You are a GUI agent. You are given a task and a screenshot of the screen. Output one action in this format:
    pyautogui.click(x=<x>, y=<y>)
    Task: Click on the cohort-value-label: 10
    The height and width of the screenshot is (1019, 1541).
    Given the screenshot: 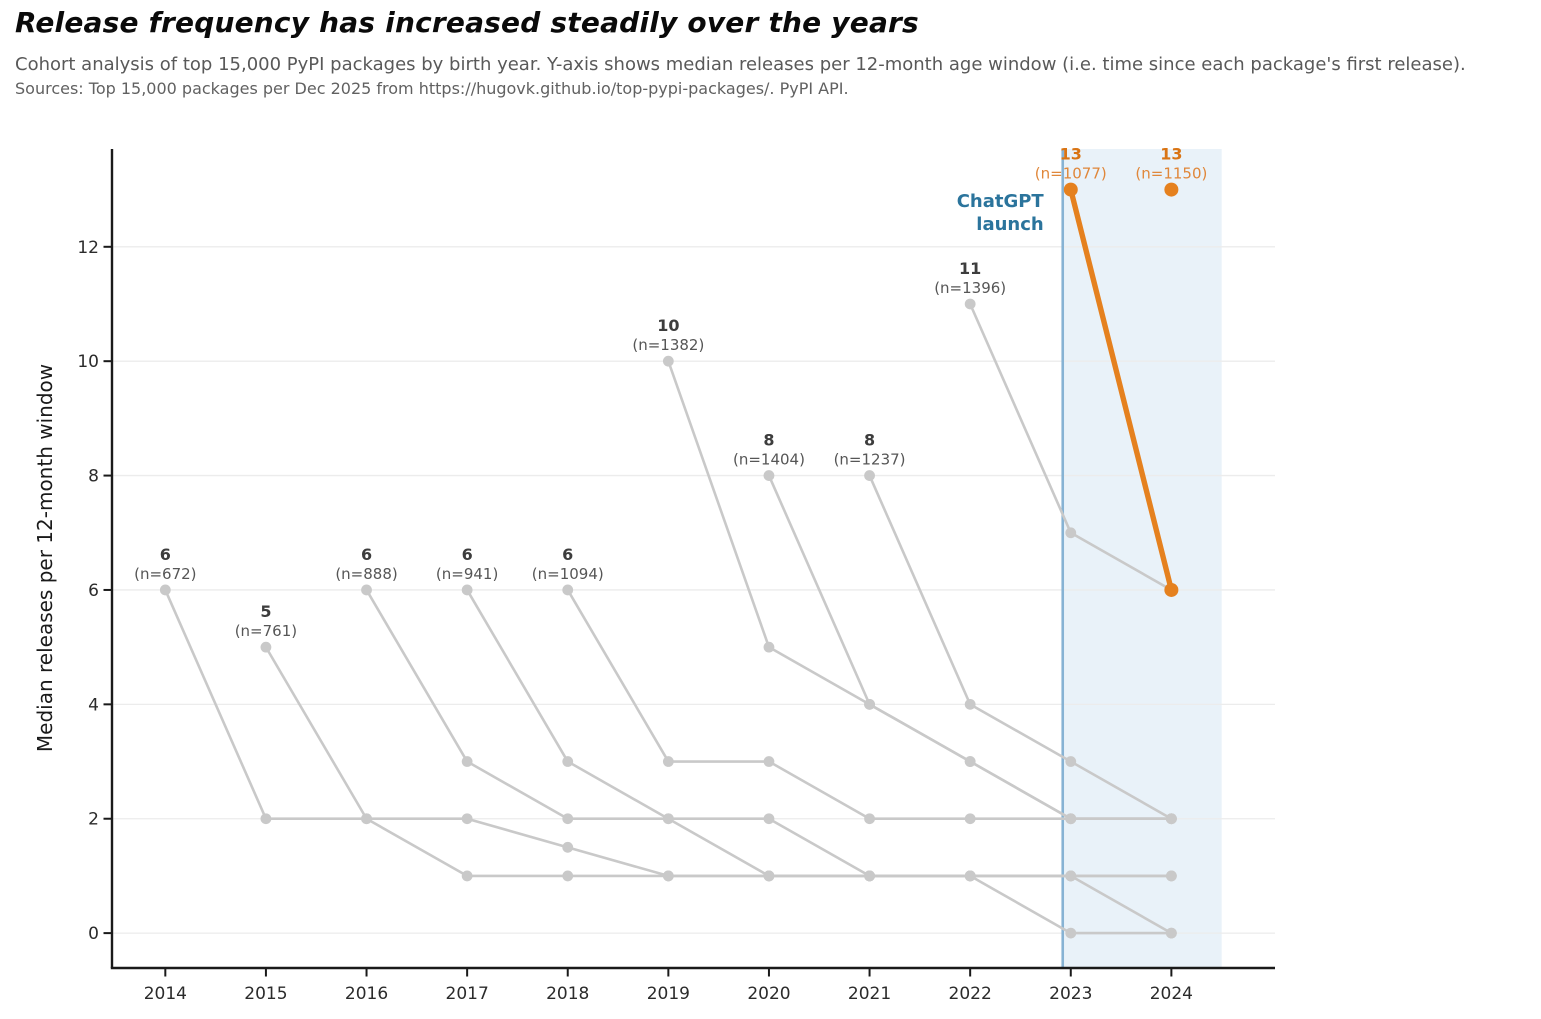 What is the action you would take?
    pyautogui.click(x=668, y=325)
    